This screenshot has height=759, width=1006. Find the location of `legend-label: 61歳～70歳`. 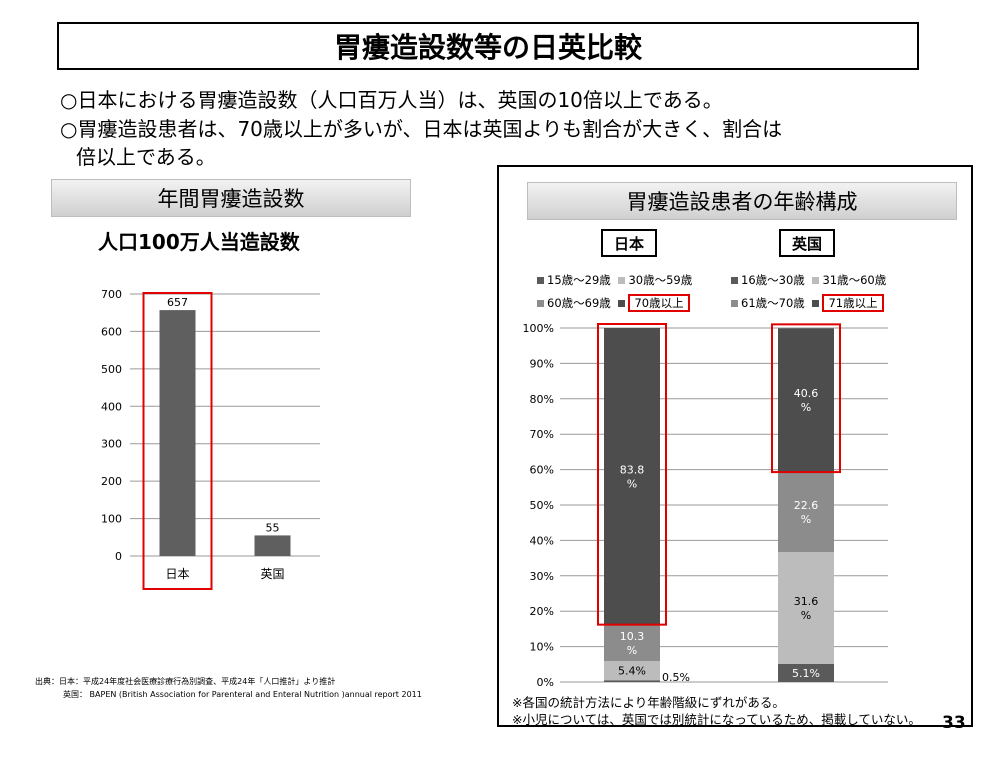

legend-label: 61歳～70歳 is located at coordinates (773, 303).